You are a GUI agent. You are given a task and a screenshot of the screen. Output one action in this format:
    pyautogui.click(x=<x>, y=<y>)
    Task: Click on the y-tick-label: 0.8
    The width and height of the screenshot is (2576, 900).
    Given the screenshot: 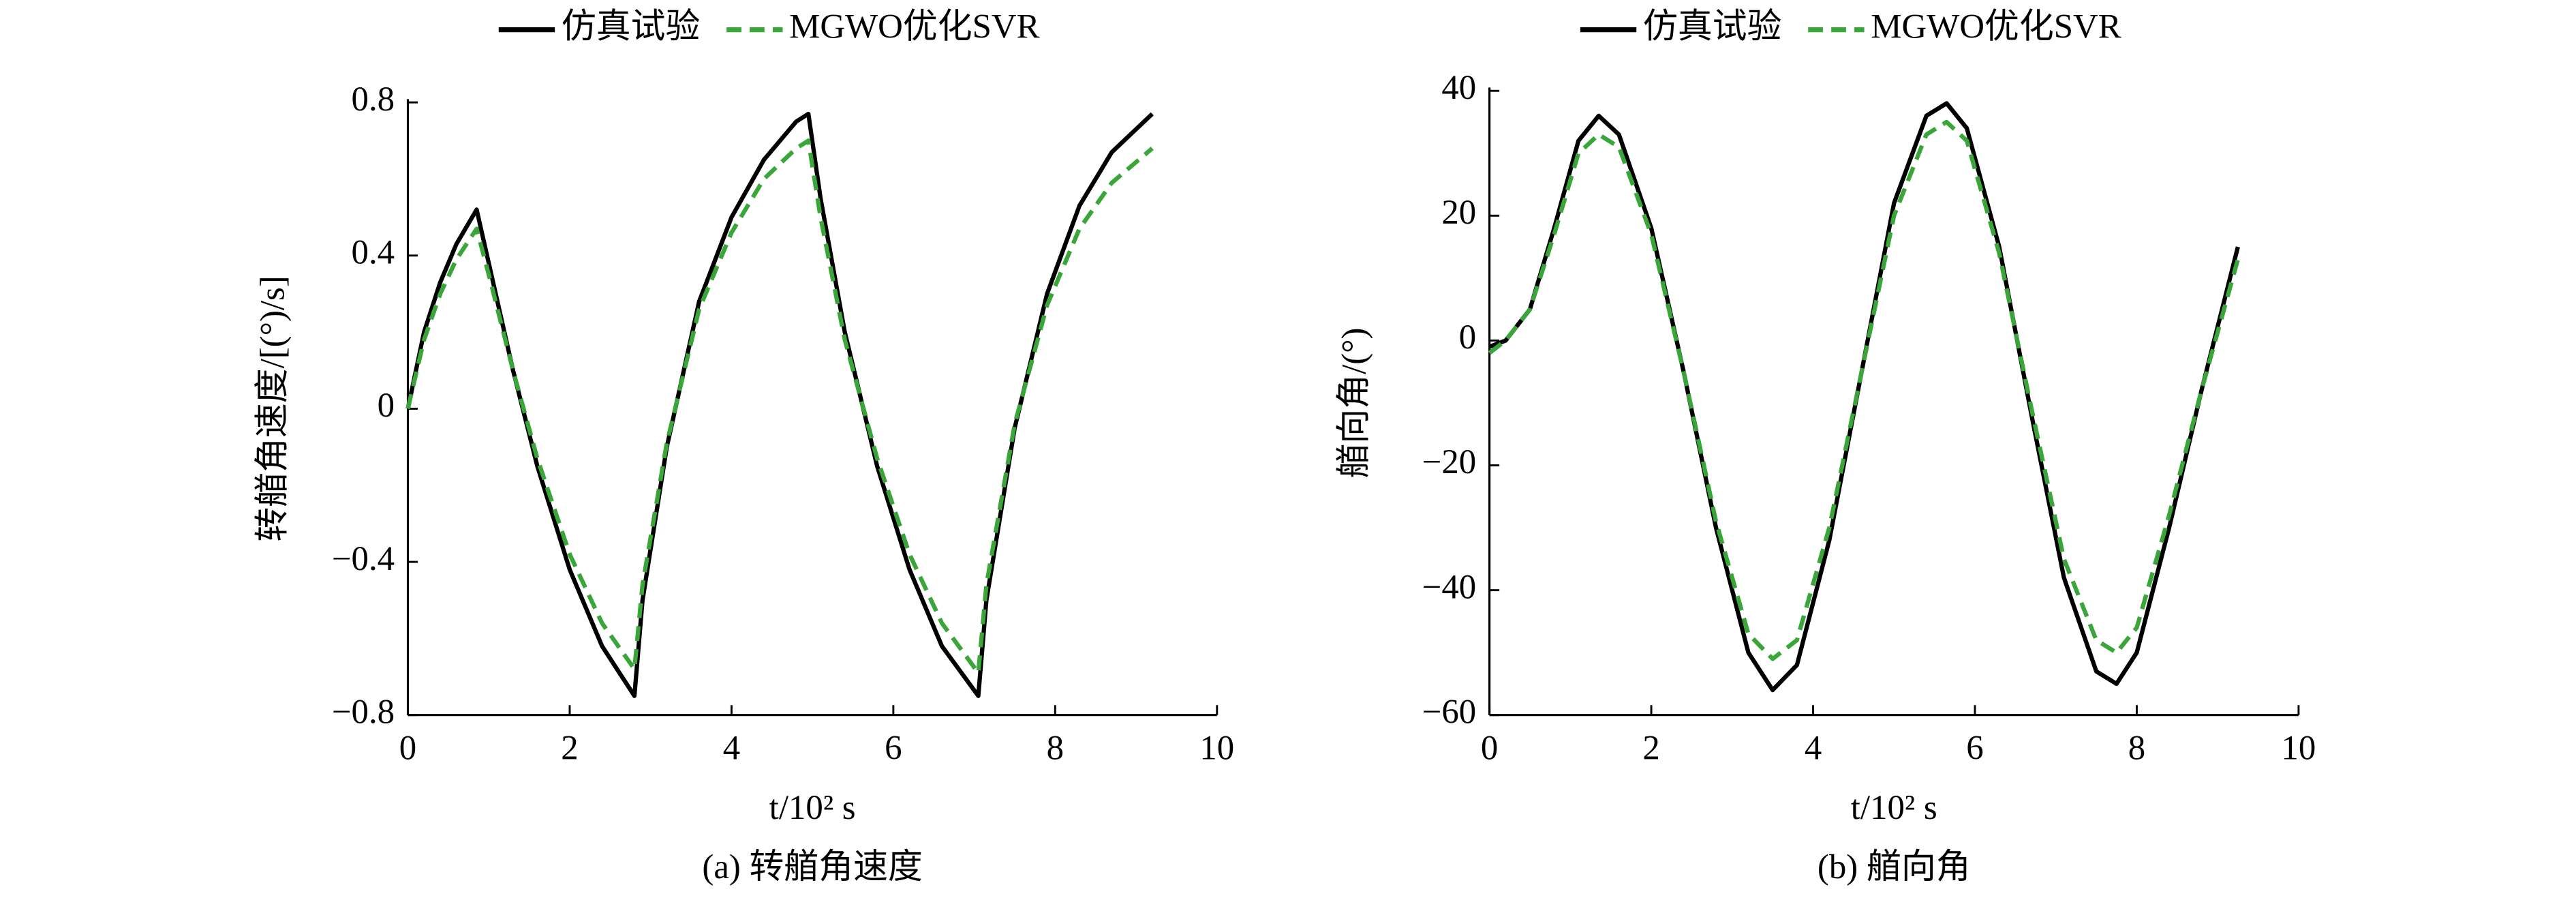 What is the action you would take?
    pyautogui.click(x=374, y=99)
    